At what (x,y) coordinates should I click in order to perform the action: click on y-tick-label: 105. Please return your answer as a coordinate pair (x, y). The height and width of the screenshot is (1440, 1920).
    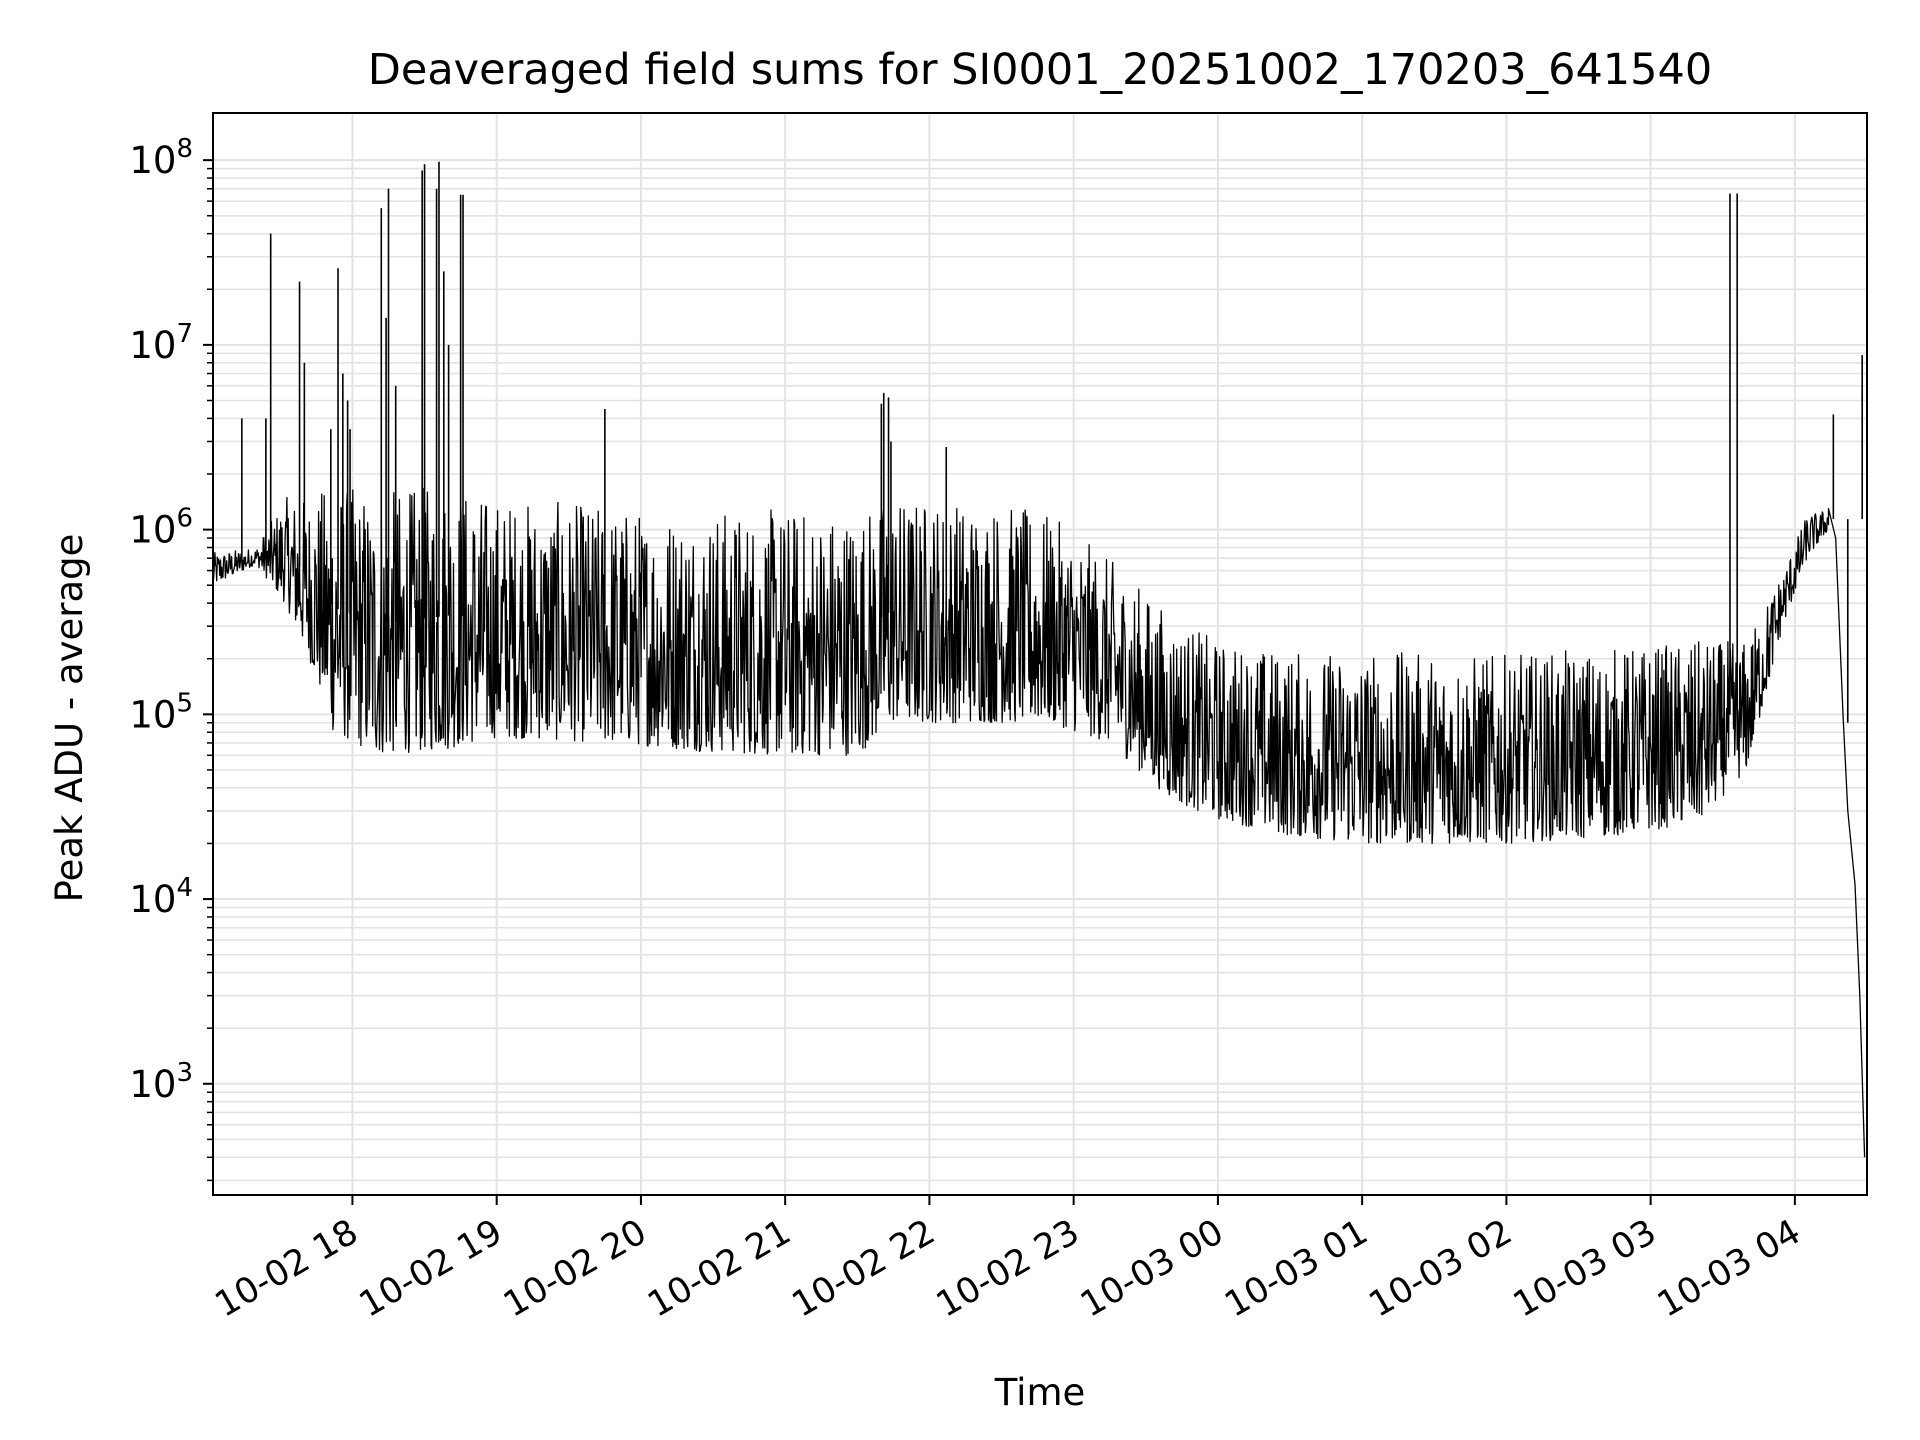
    Looking at the image, I should click on (161, 712).